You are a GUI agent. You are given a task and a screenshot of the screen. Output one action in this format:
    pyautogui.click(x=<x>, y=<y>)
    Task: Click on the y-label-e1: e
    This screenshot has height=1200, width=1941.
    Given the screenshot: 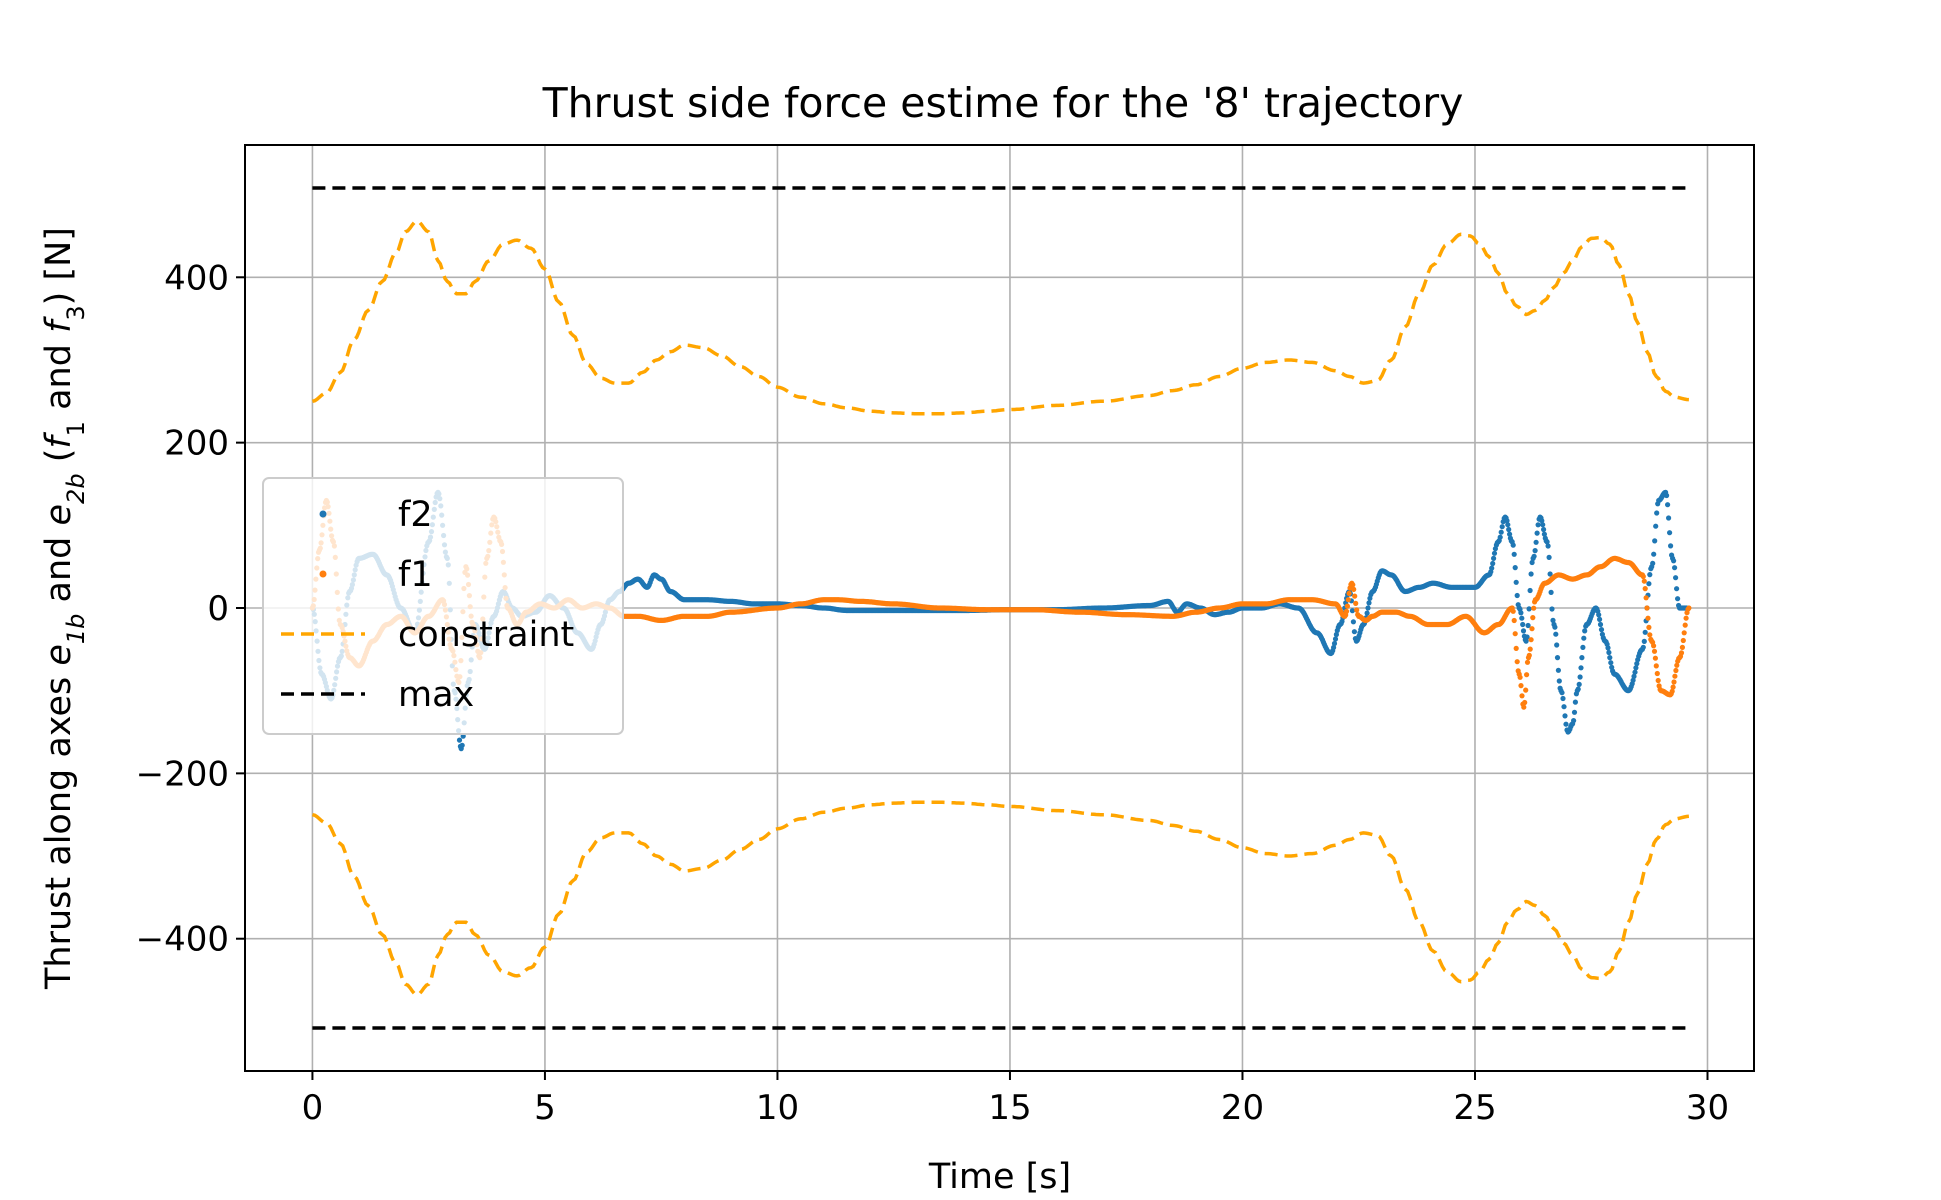 What is the action you would take?
    pyautogui.click(x=59, y=655)
    